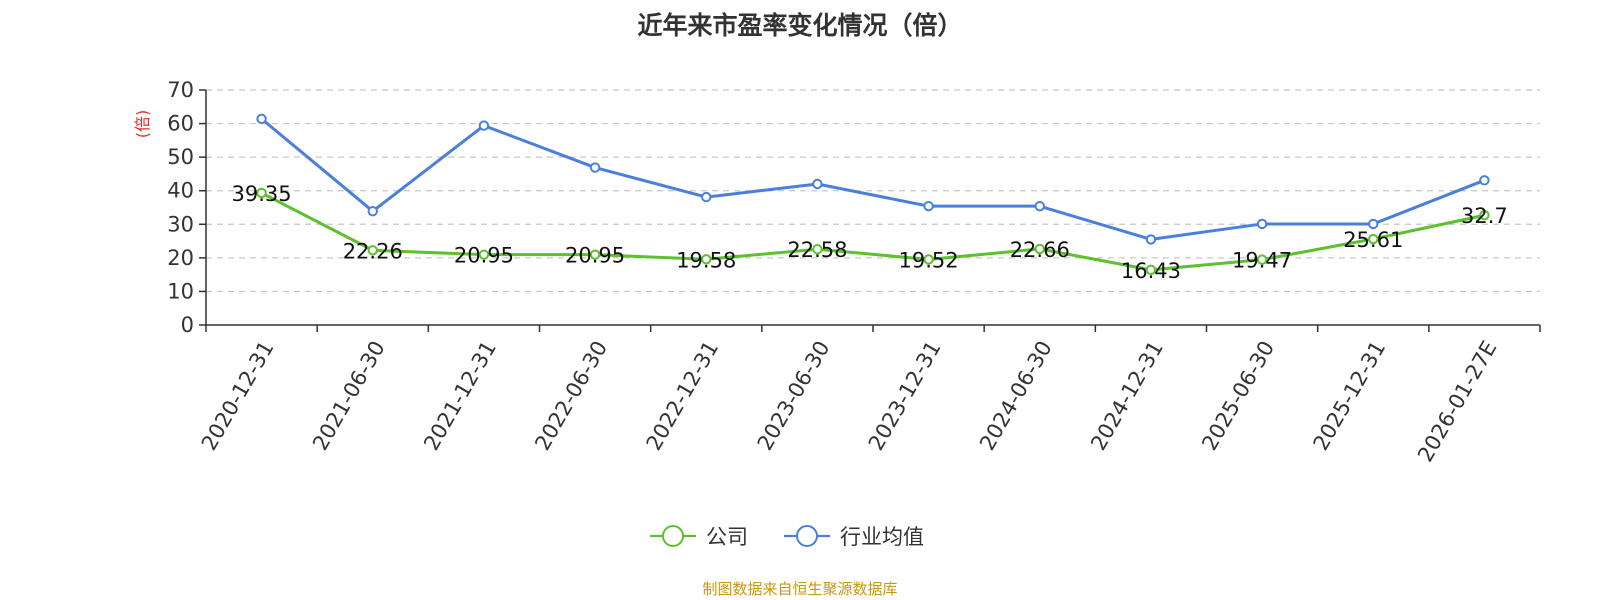  I want to click on y-tick-label: 0, so click(187, 325).